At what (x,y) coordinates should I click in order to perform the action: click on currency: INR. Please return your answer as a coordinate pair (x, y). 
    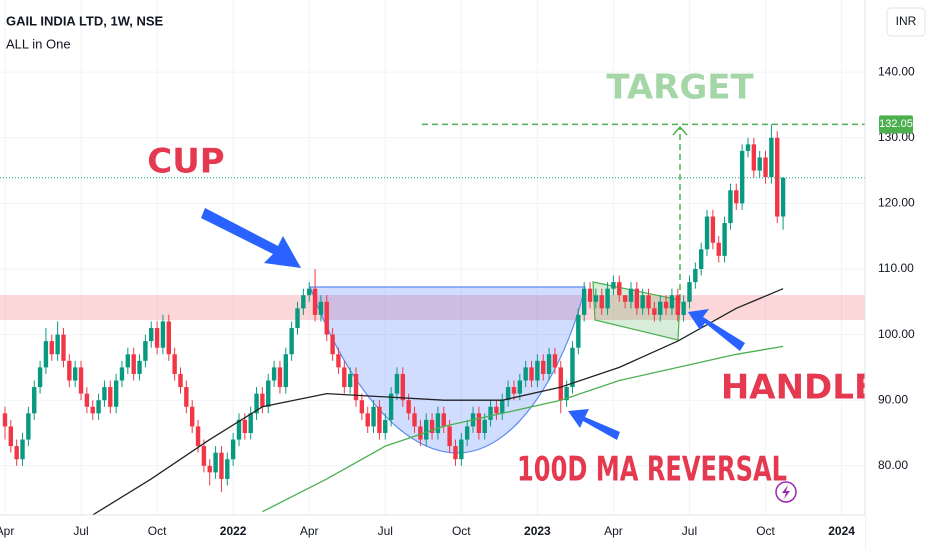
    Looking at the image, I should click on (906, 21).